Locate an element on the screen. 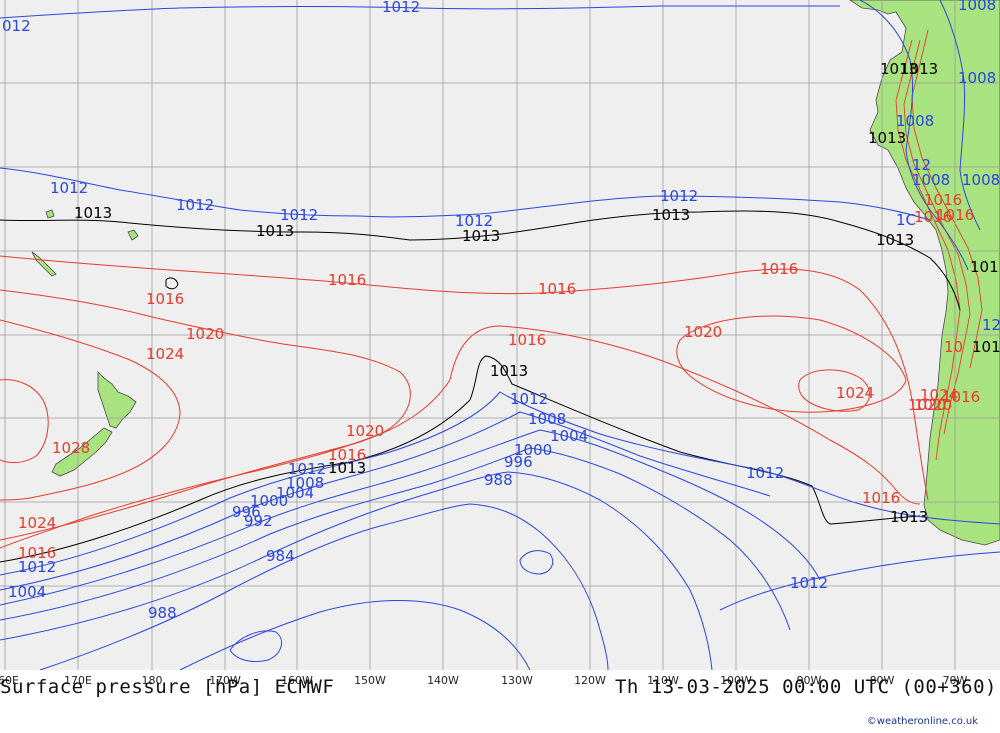 The image size is (1000, 733). longitude-label: 170E is located at coordinates (78, 680).